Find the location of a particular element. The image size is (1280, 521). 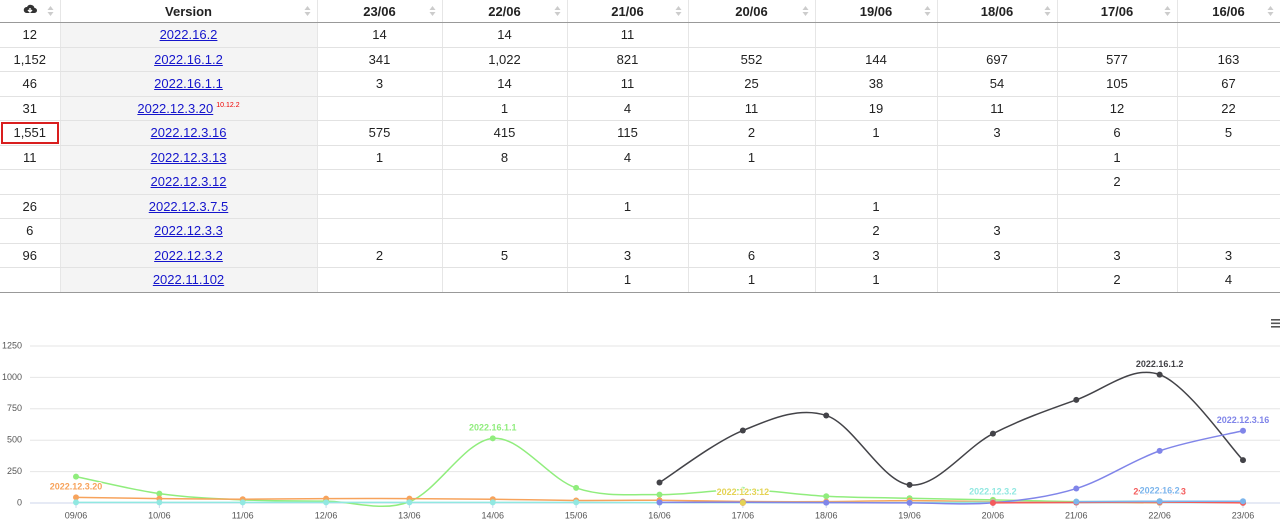

version-link: 2022.12.3.12 is located at coordinates (188, 182).